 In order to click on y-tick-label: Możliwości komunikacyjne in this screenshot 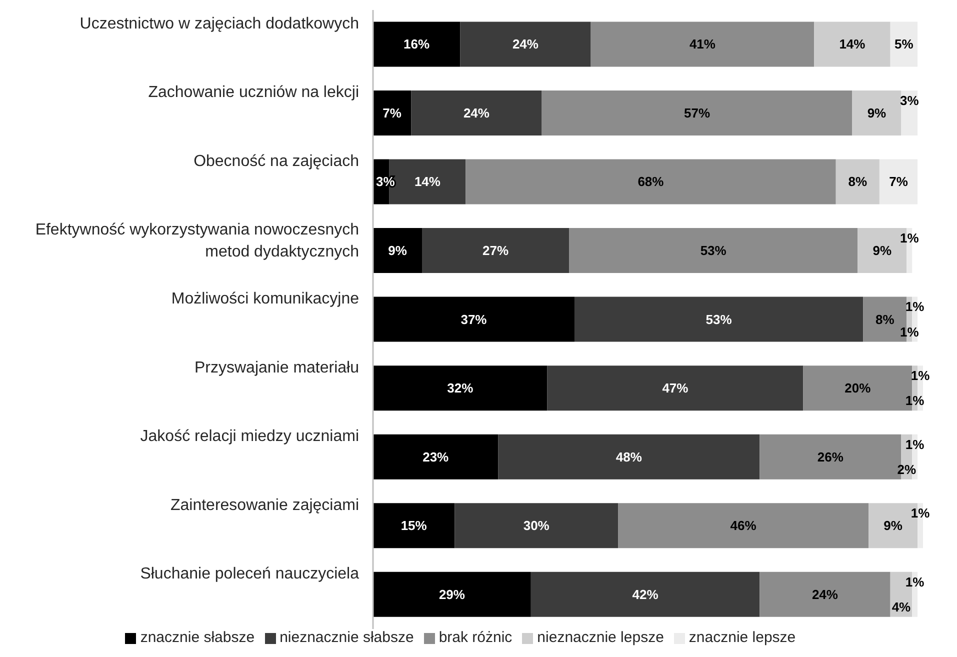, I will do `click(265, 298)`.